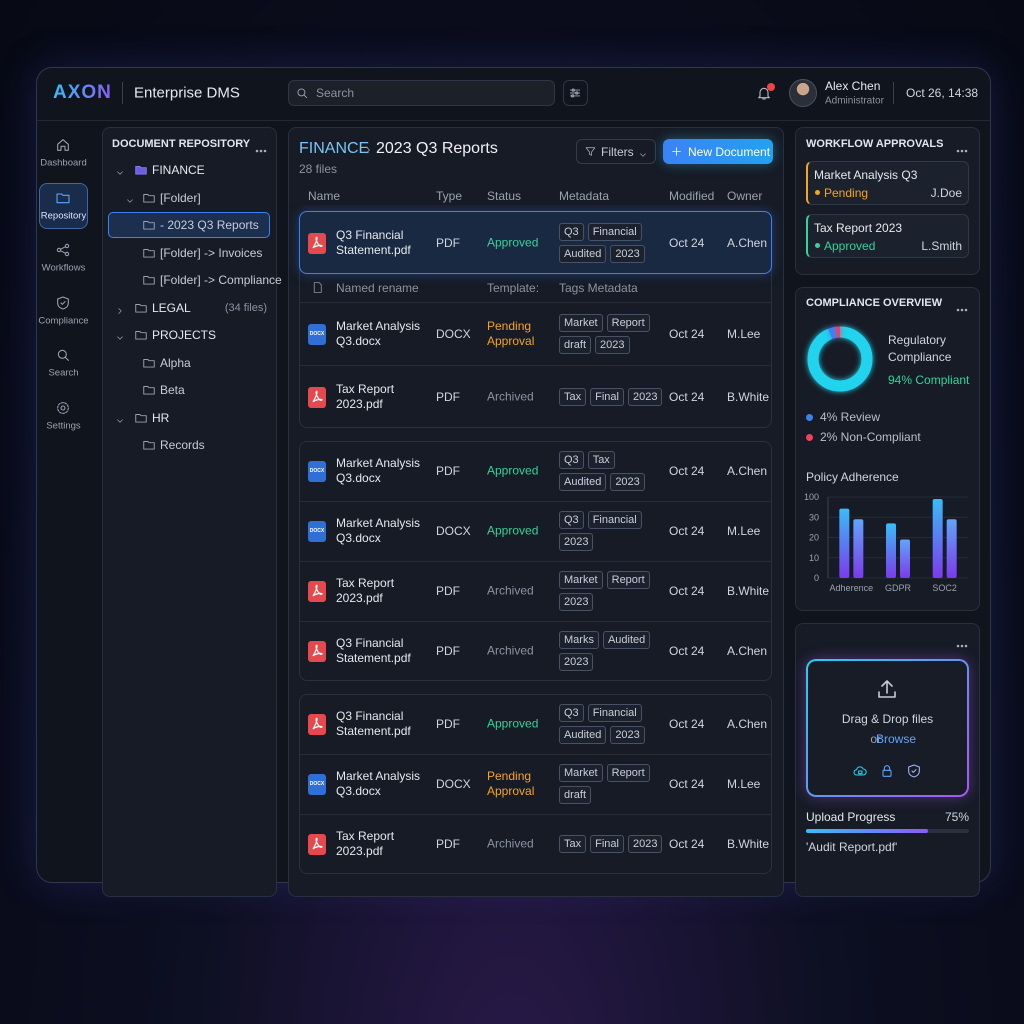 The height and width of the screenshot is (1024, 1024). Describe the element at coordinates (171, 307) in the screenshot. I see `tree-label: LEGAL` at that location.